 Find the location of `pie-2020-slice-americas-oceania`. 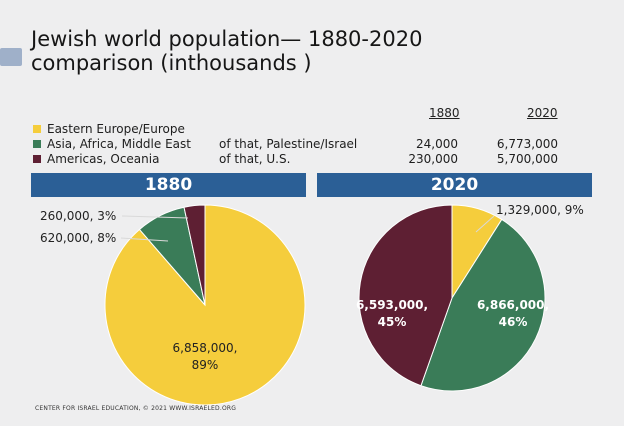

pie-2020-slice-americas-oceania is located at coordinates (405, 295).